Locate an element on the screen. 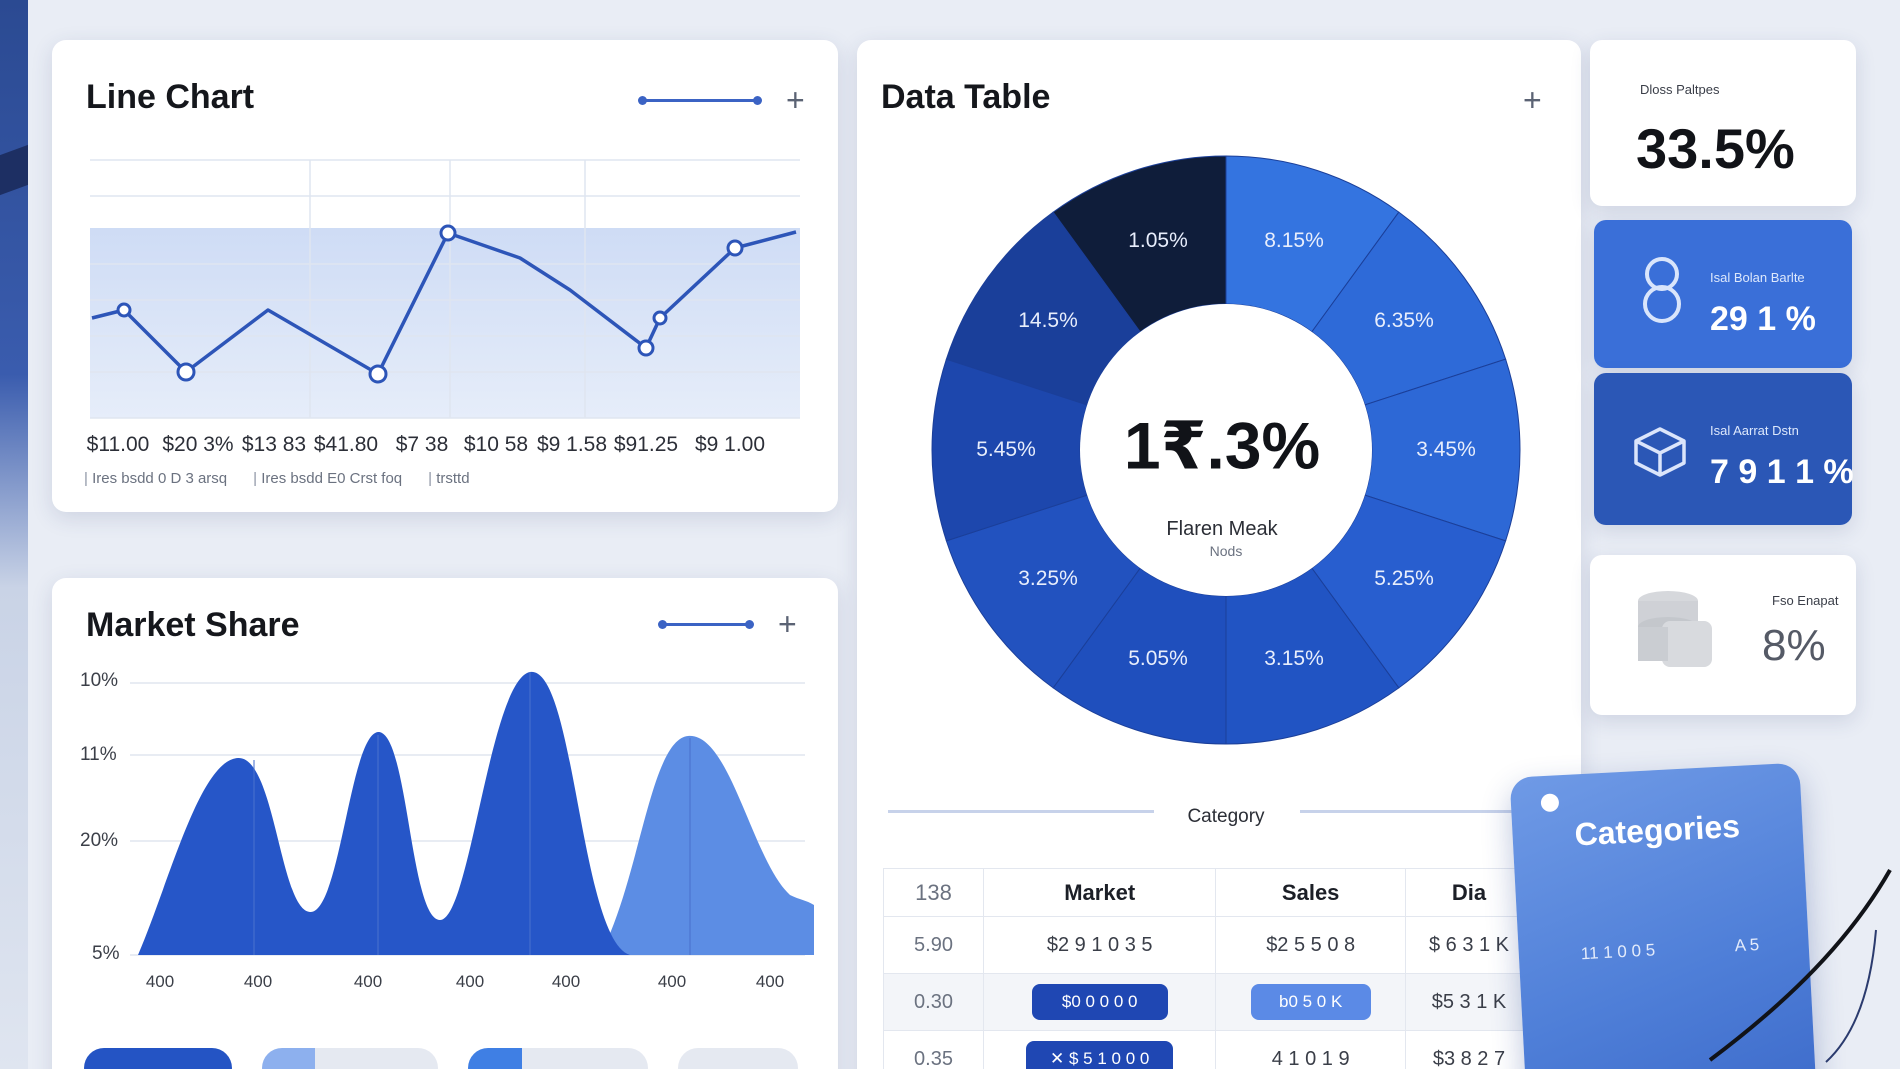 This screenshot has height=1069, width=1900. value-chip: ✕ $ 5 1 0 0 0 is located at coordinates (1100, 1055).